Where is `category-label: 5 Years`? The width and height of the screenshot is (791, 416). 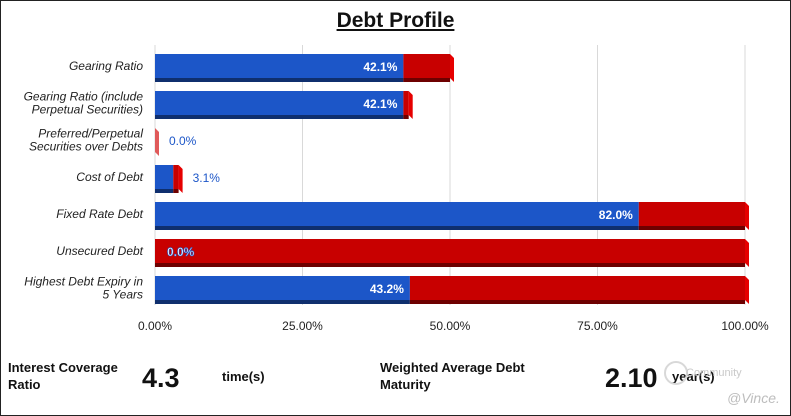
category-label: 5 Years is located at coordinates (123, 295).